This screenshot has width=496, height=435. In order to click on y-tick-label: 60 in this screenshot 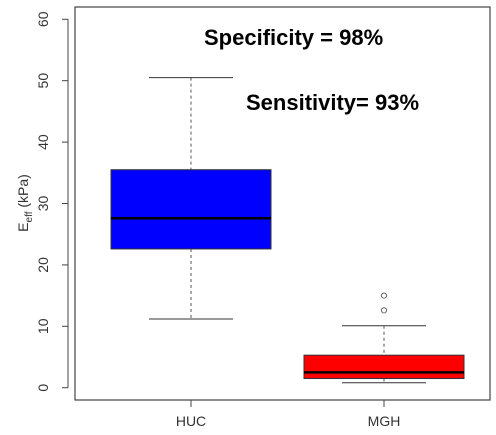, I will do `click(43, 19)`.